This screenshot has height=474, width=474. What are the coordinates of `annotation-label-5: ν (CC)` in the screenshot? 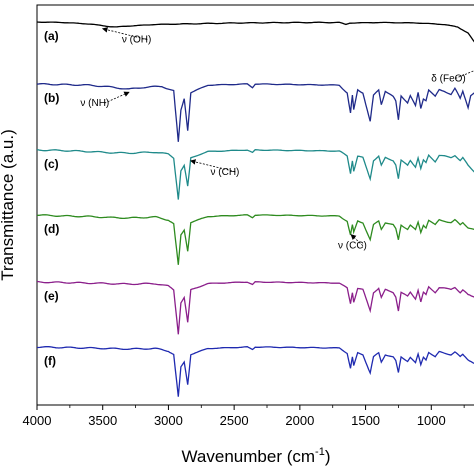 It's located at (352, 246).